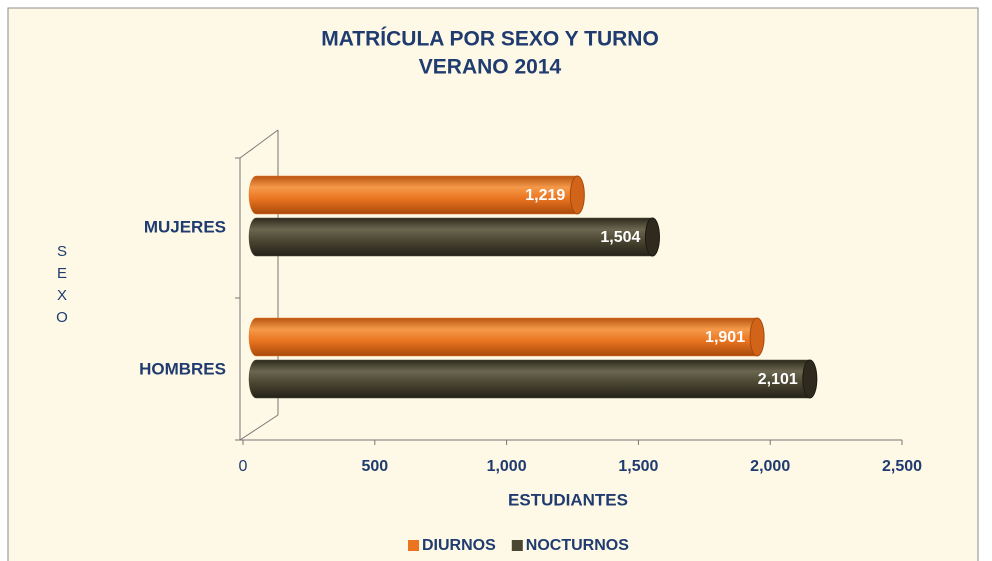  I want to click on value-label: 1,504, so click(620, 237).